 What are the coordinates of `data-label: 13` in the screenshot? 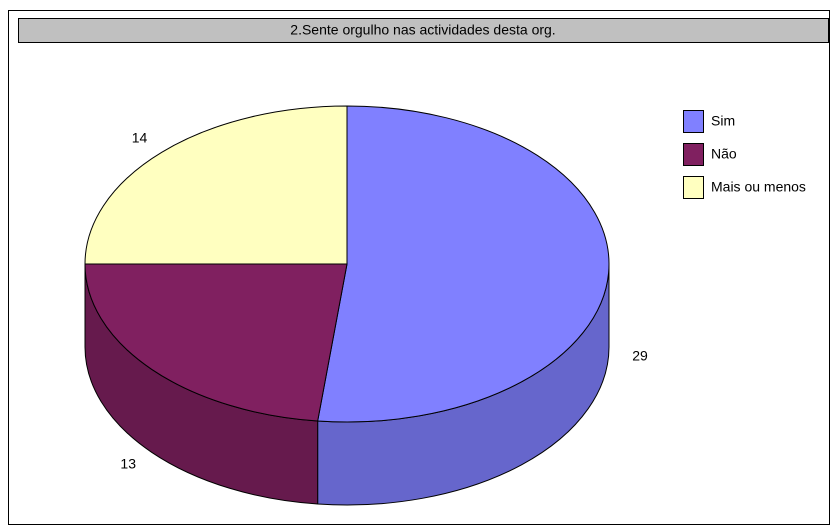 It's located at (128, 464).